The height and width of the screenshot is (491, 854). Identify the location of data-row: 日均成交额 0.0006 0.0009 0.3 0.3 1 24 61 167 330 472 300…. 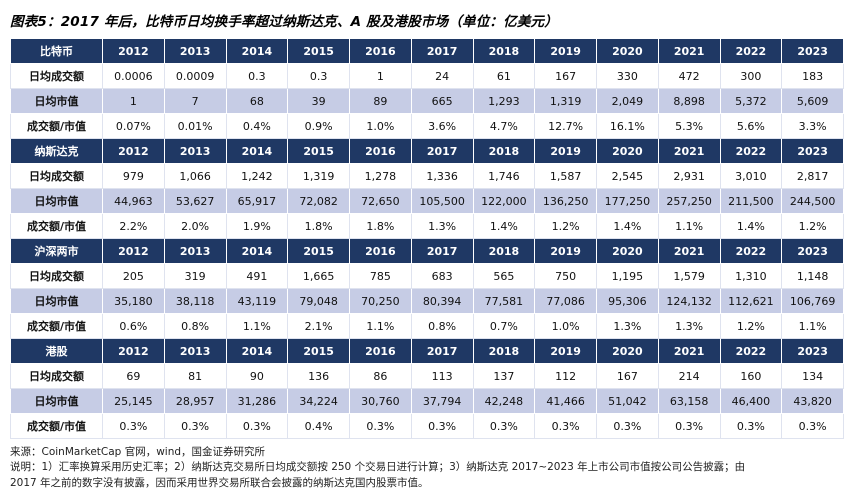
(427, 76).